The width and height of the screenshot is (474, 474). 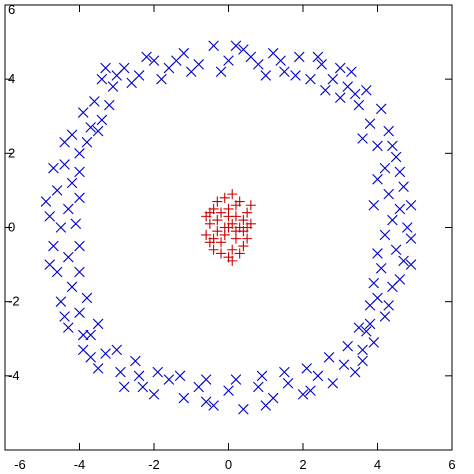 What do you see at coordinates (228, 464) in the screenshot?
I see `x-tick-label: 0` at bounding box center [228, 464].